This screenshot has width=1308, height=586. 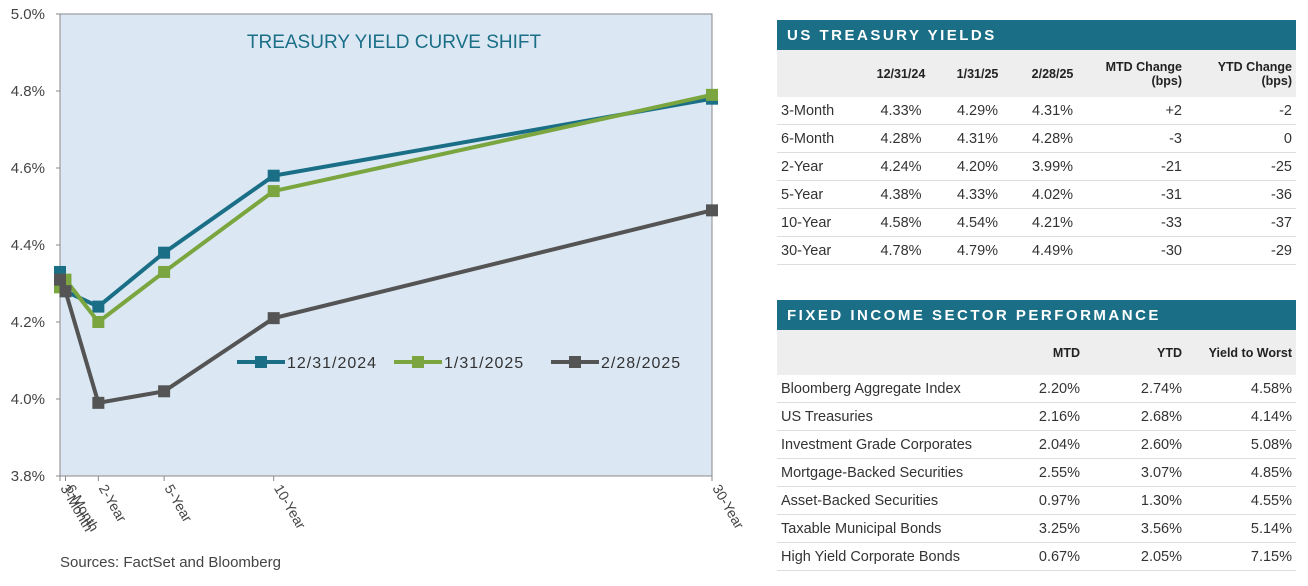 What do you see at coordinates (819, 111) in the screenshot?
I see `row-label: 3-Month` at bounding box center [819, 111].